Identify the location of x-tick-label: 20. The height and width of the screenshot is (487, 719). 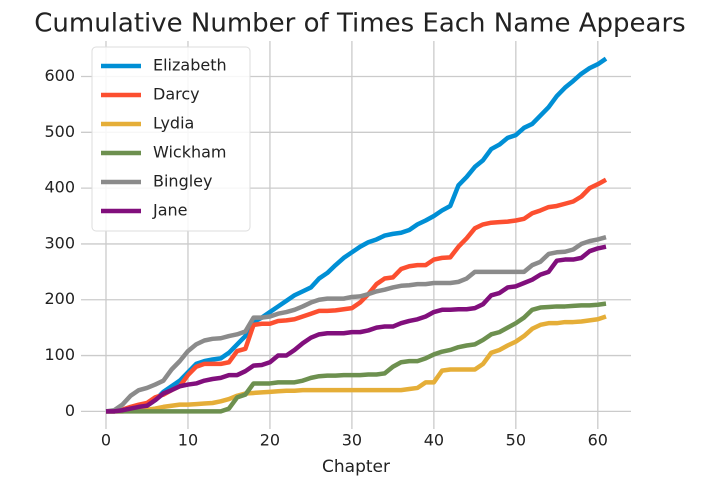
(270, 440).